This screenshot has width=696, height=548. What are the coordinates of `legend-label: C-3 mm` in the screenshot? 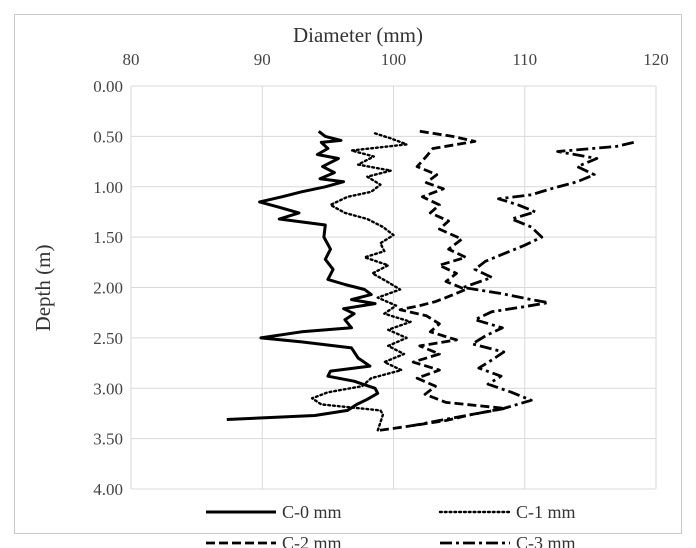 It's located at (546, 540).